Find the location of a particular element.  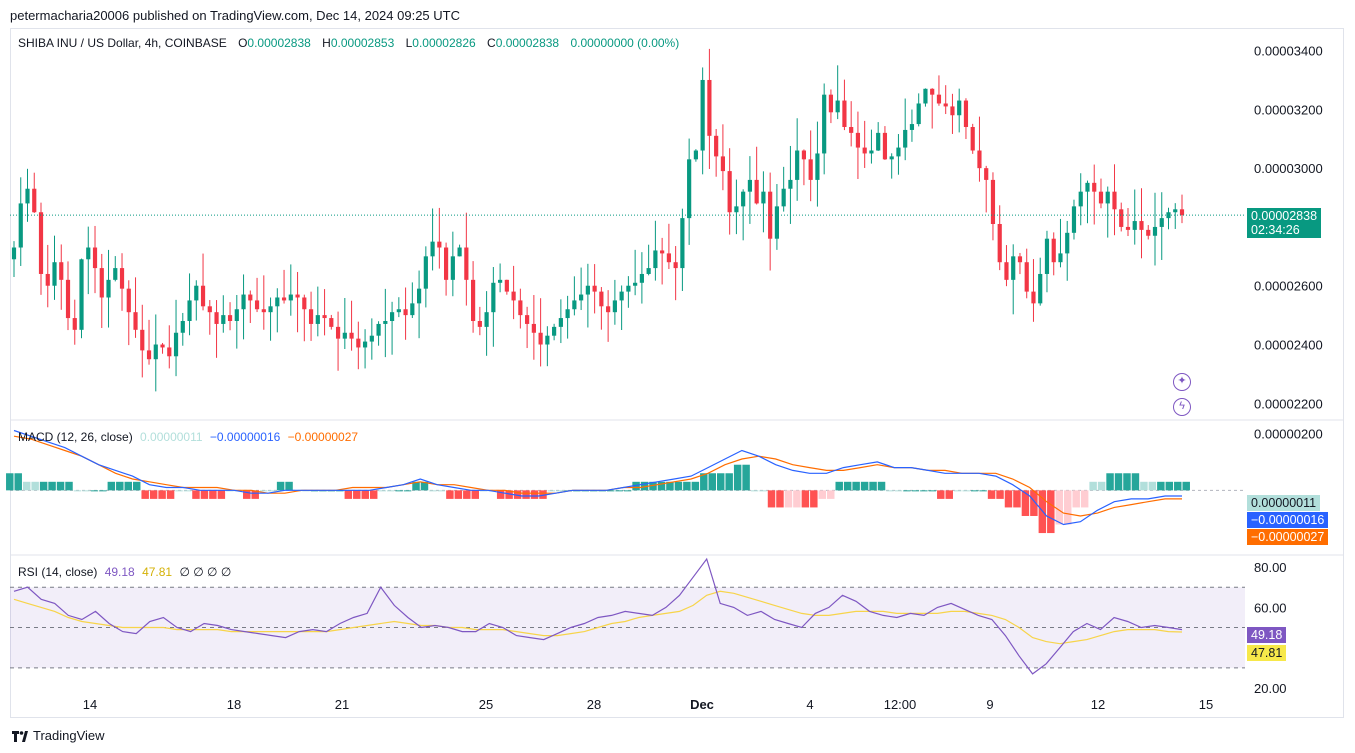

price-tick-label: 0.00002600 is located at coordinates (1288, 286).